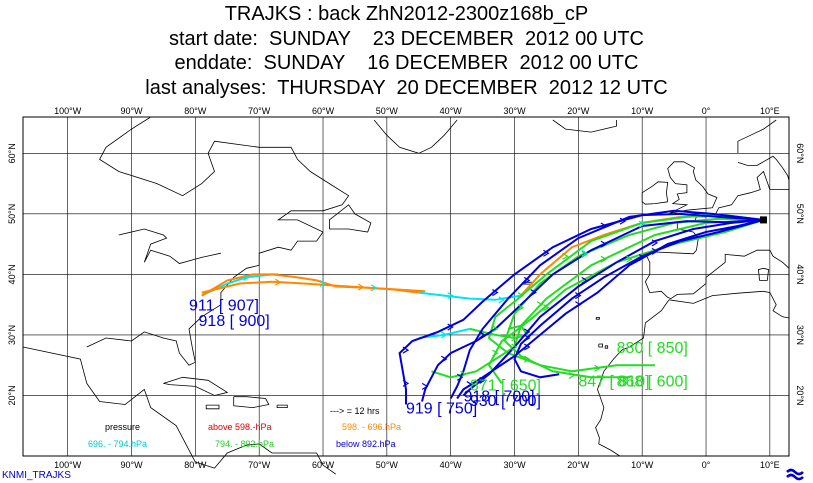 The height and width of the screenshot is (483, 813). What do you see at coordinates (366, 444) in the screenshot?
I see `legend-below: below 892.hPa` at bounding box center [366, 444].